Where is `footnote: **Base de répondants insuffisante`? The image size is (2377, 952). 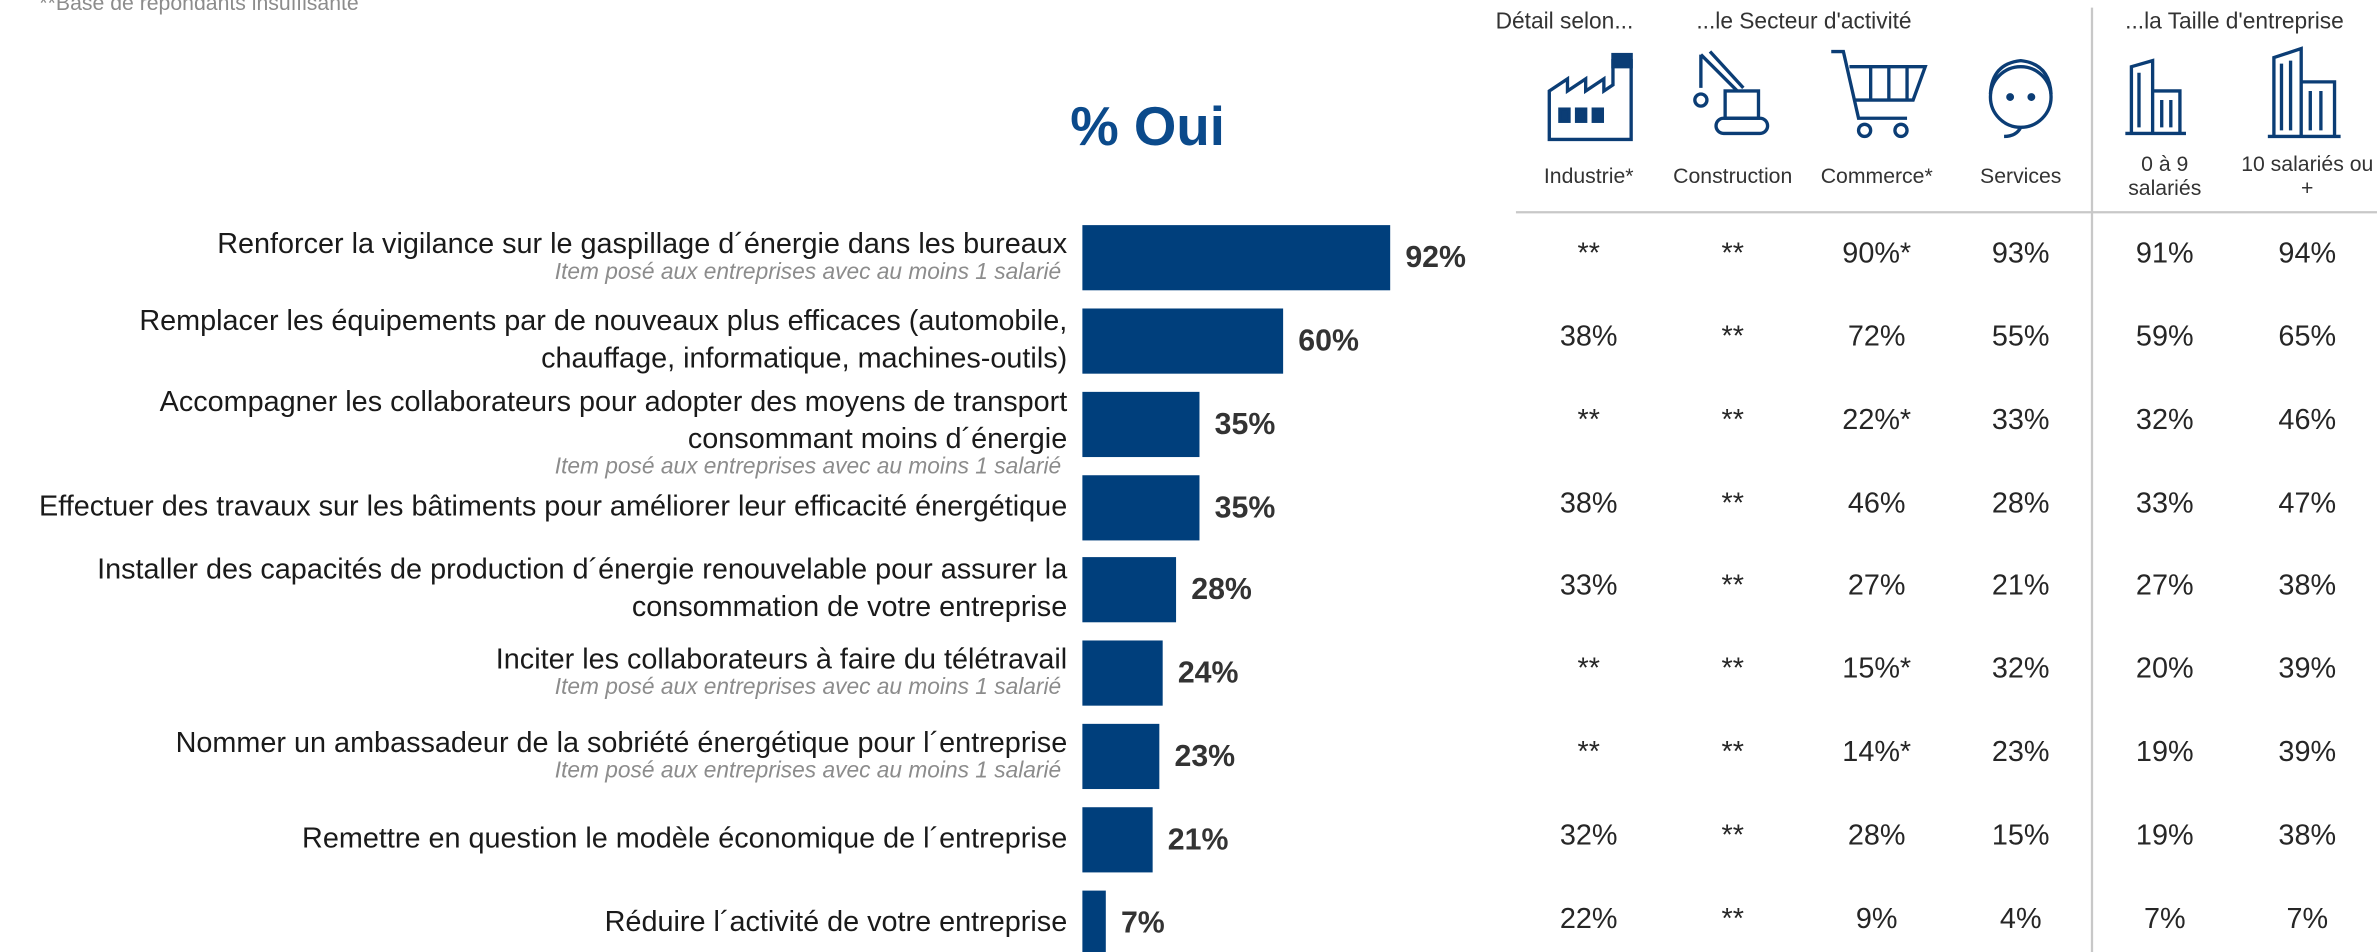
footnote: **Base de répondants insuffisante is located at coordinates (198, 7).